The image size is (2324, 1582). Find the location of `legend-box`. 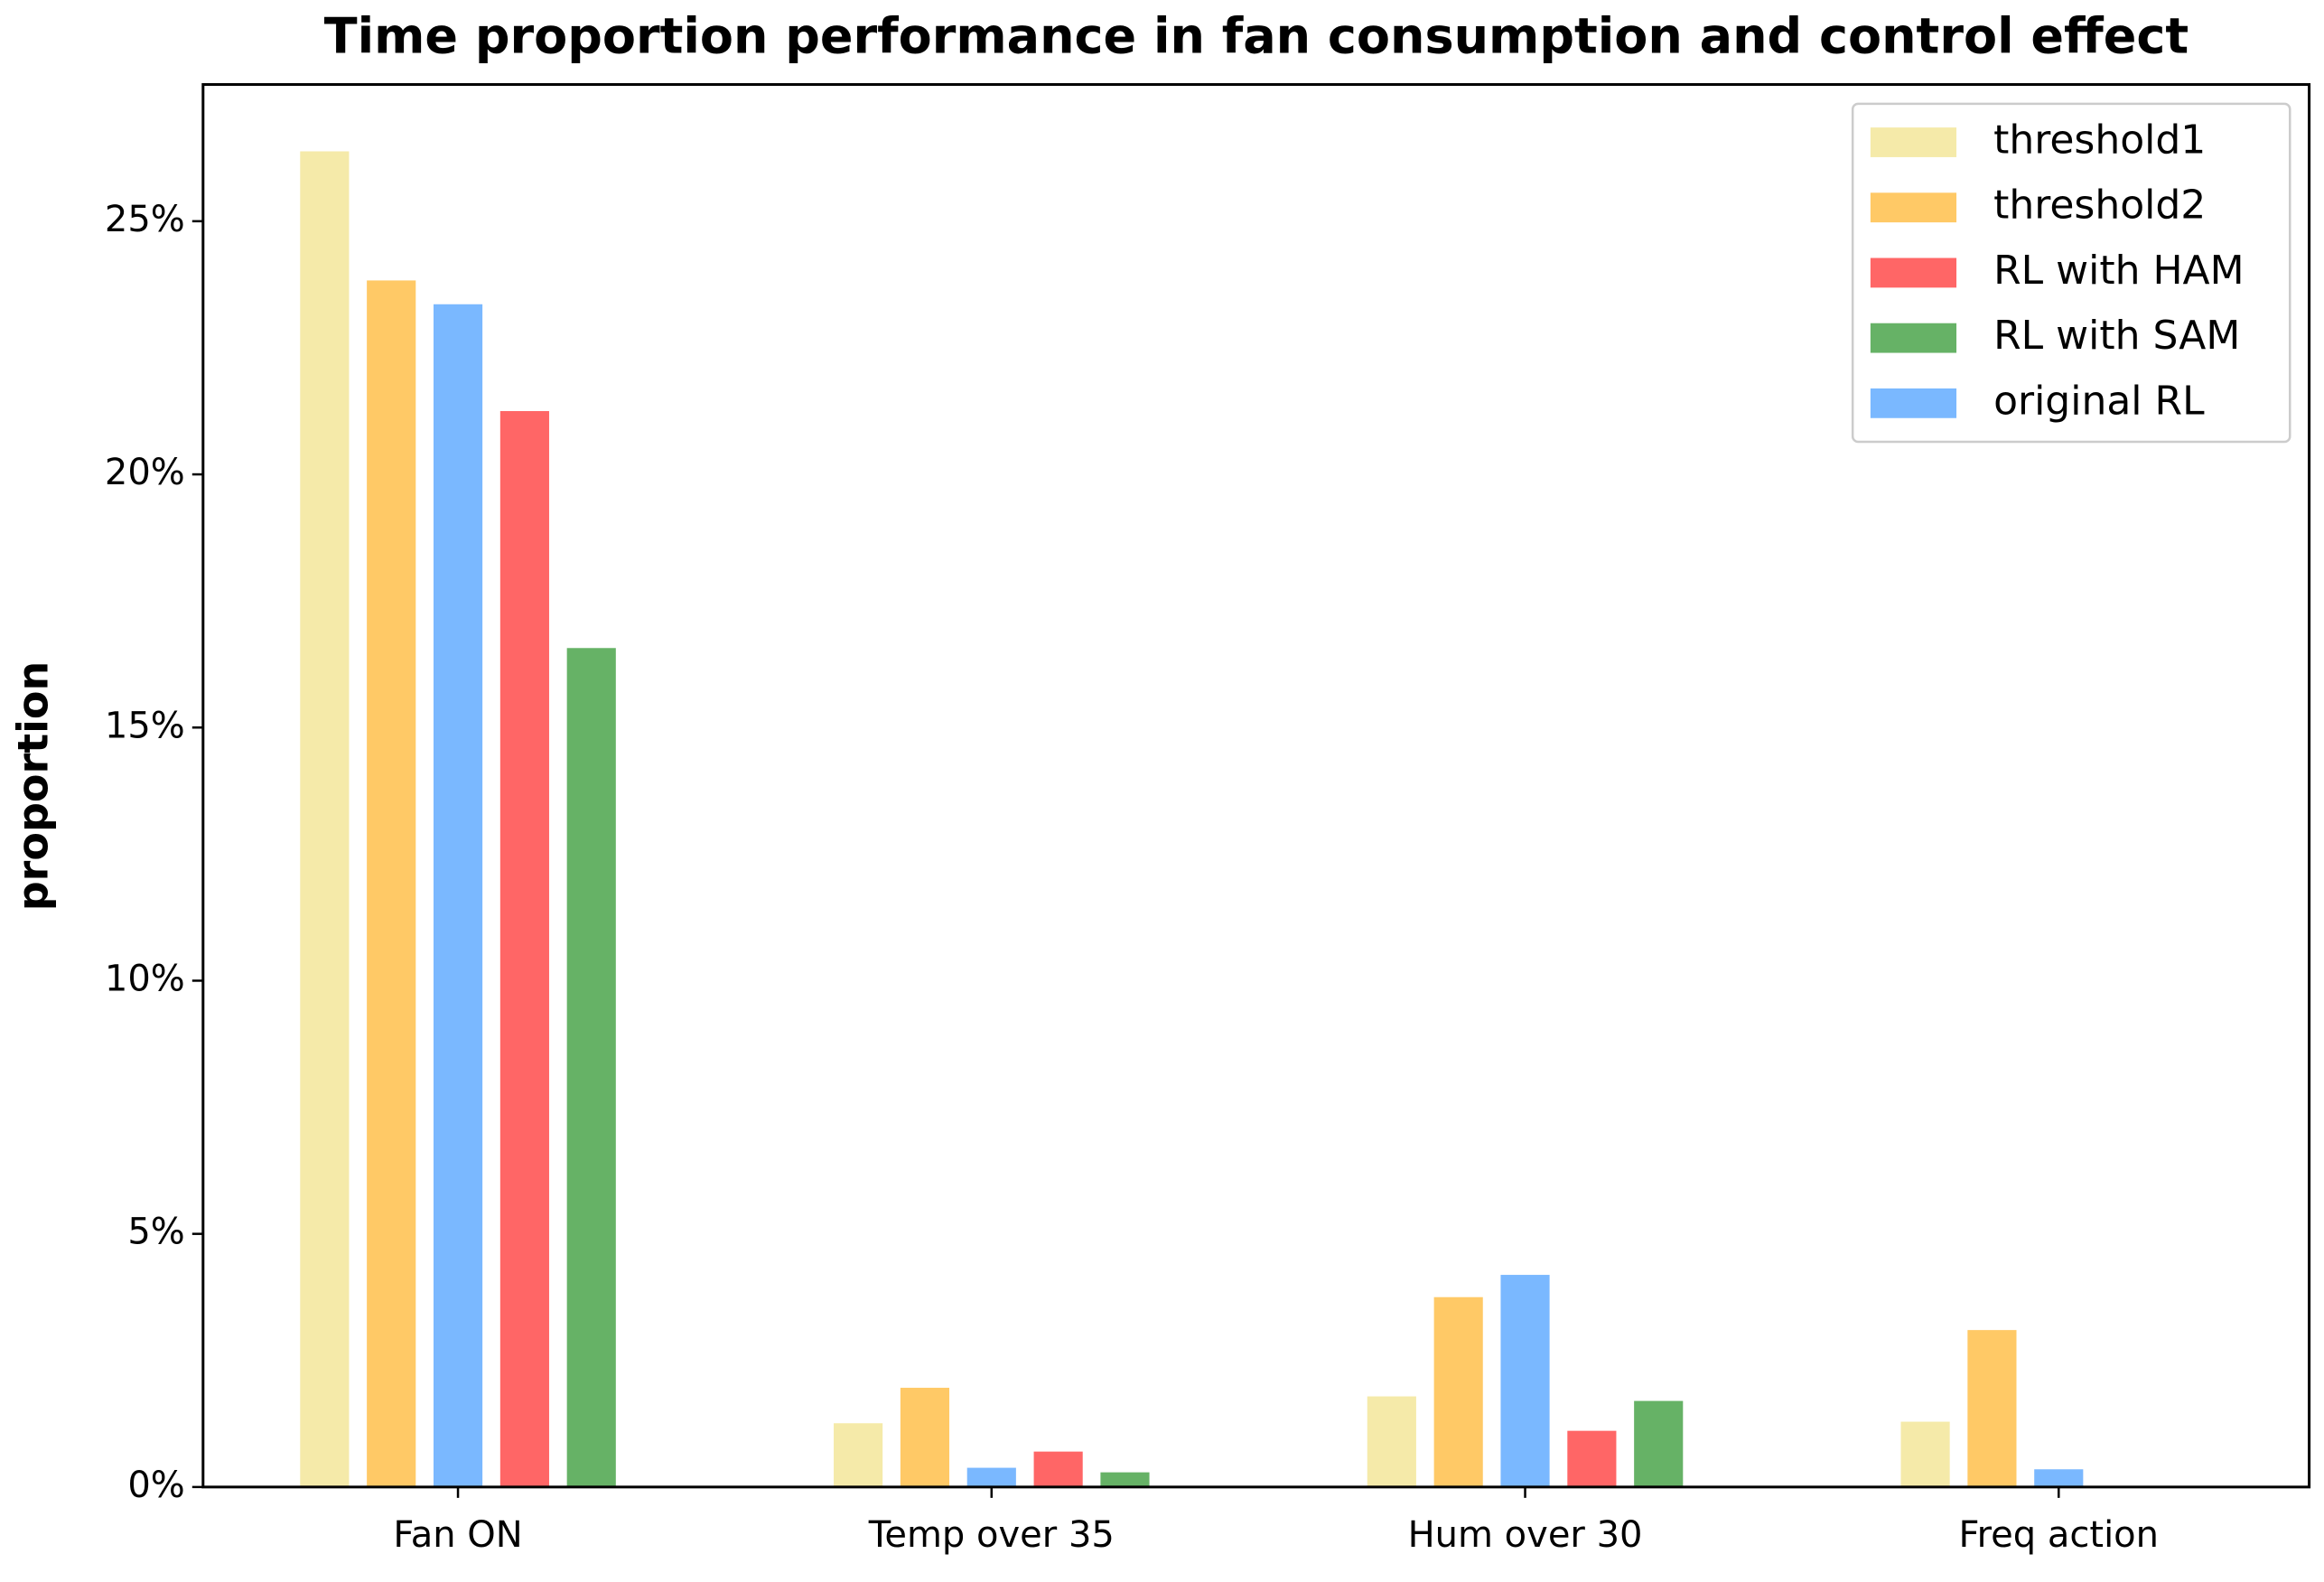

legend-box is located at coordinates (2071, 273).